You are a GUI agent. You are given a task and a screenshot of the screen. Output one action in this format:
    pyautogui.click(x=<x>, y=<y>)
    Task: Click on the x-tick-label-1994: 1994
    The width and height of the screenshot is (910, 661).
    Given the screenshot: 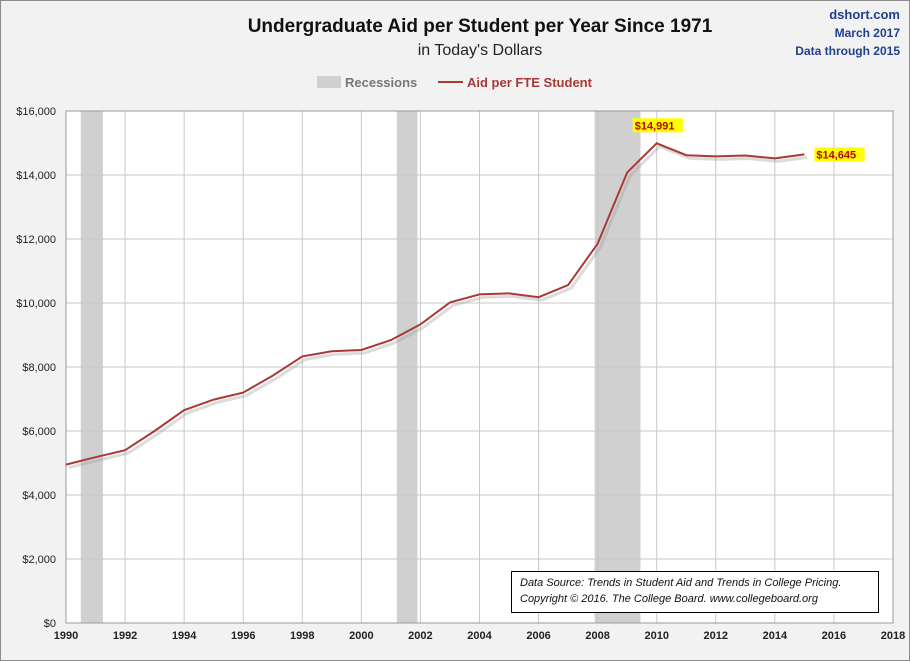 What is the action you would take?
    pyautogui.click(x=184, y=636)
    